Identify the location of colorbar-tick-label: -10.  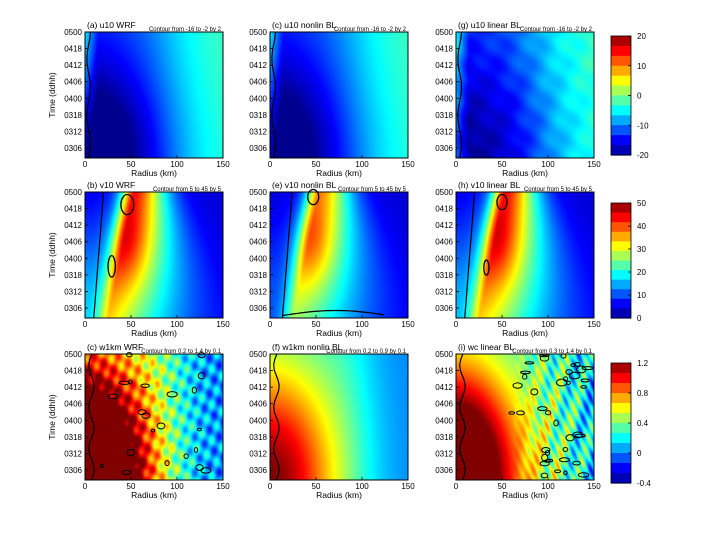
(643, 125).